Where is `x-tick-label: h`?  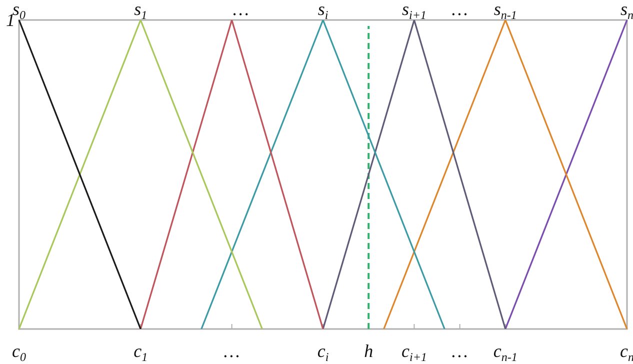
x-tick-label: h is located at coordinates (369, 351).